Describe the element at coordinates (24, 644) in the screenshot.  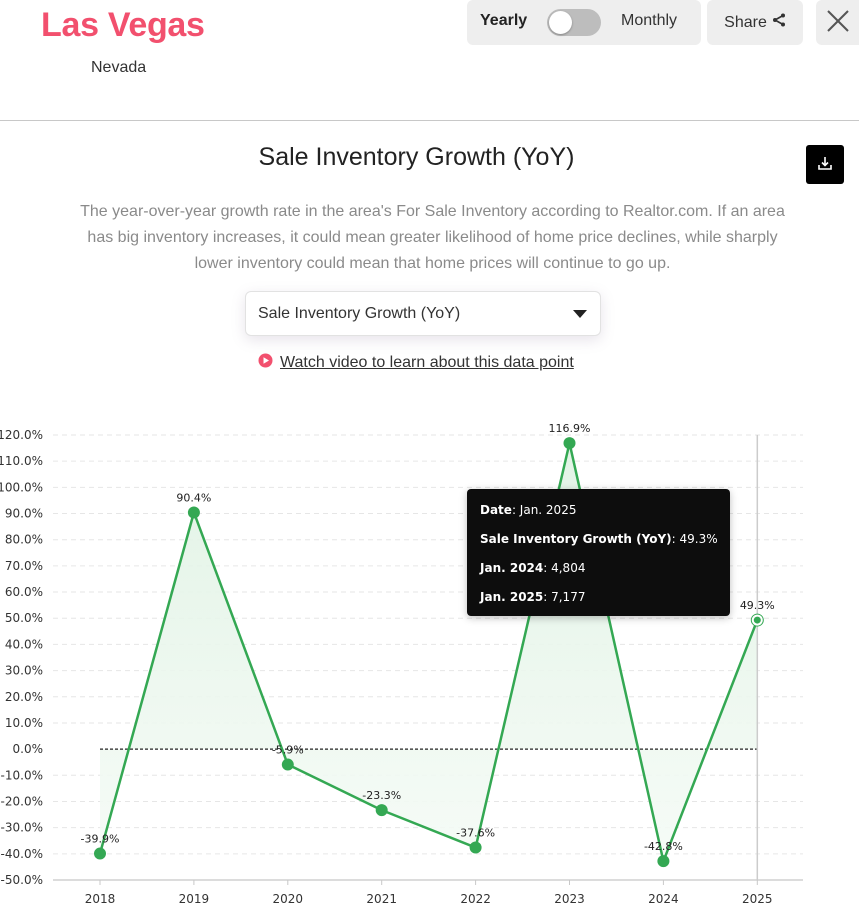
I see `y-axis-tick: 40.0%` at that location.